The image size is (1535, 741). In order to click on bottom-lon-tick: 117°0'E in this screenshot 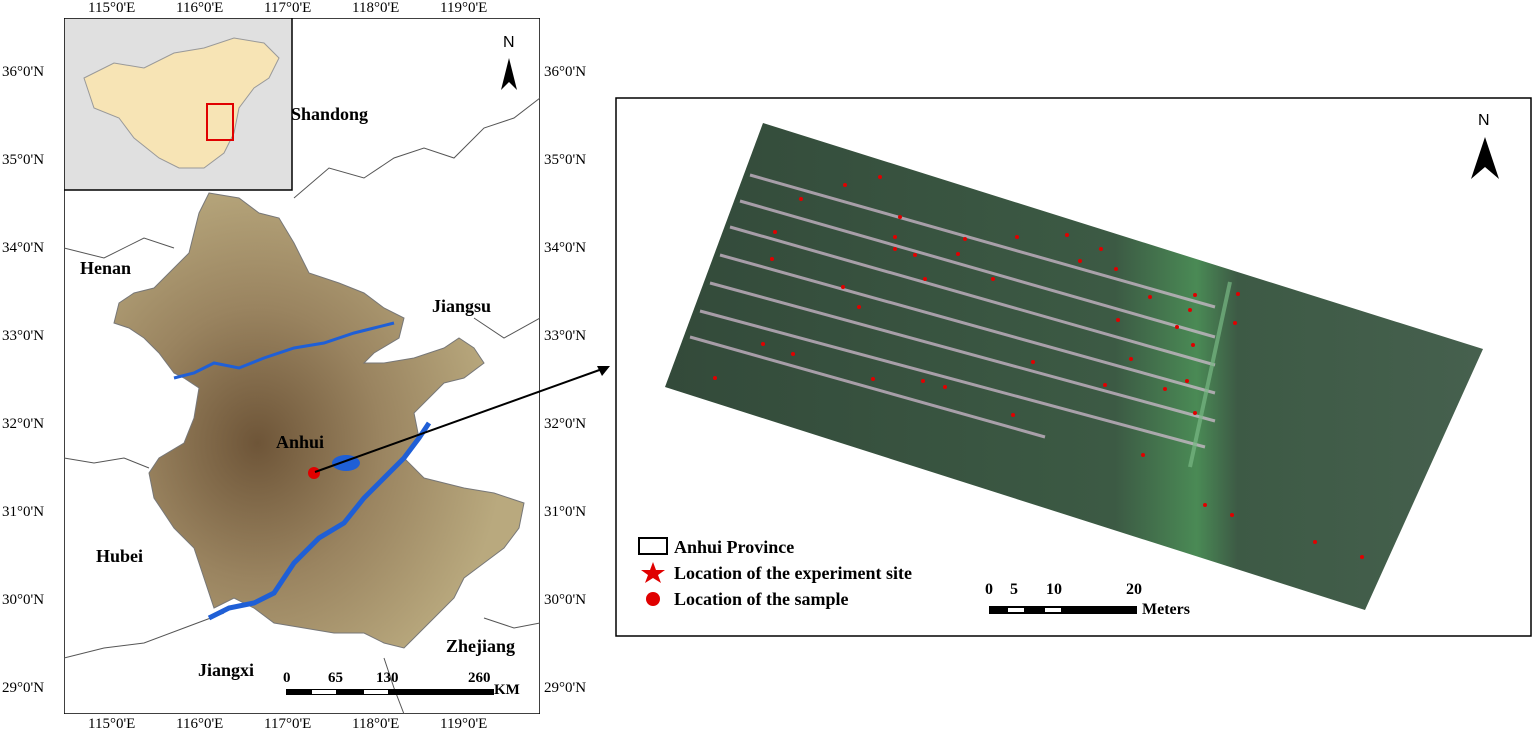, I will do `click(288, 724)`.